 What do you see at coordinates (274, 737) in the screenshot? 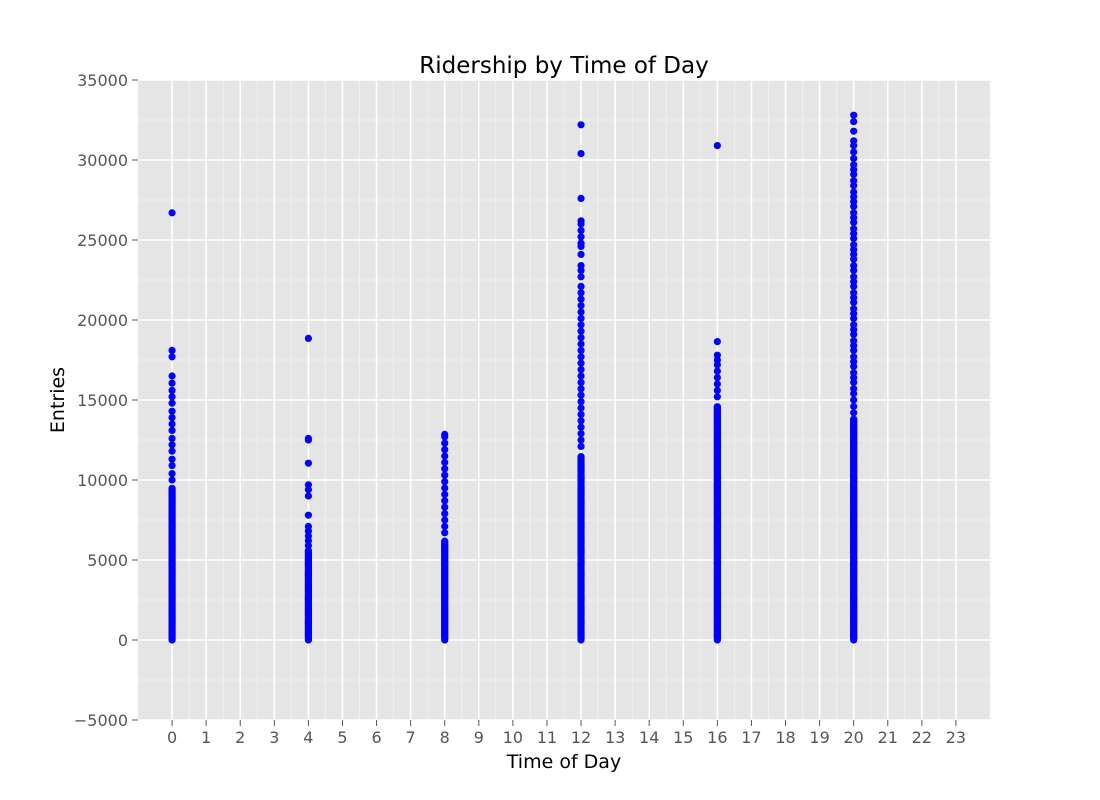
I see `x-tick-label: 3` at bounding box center [274, 737].